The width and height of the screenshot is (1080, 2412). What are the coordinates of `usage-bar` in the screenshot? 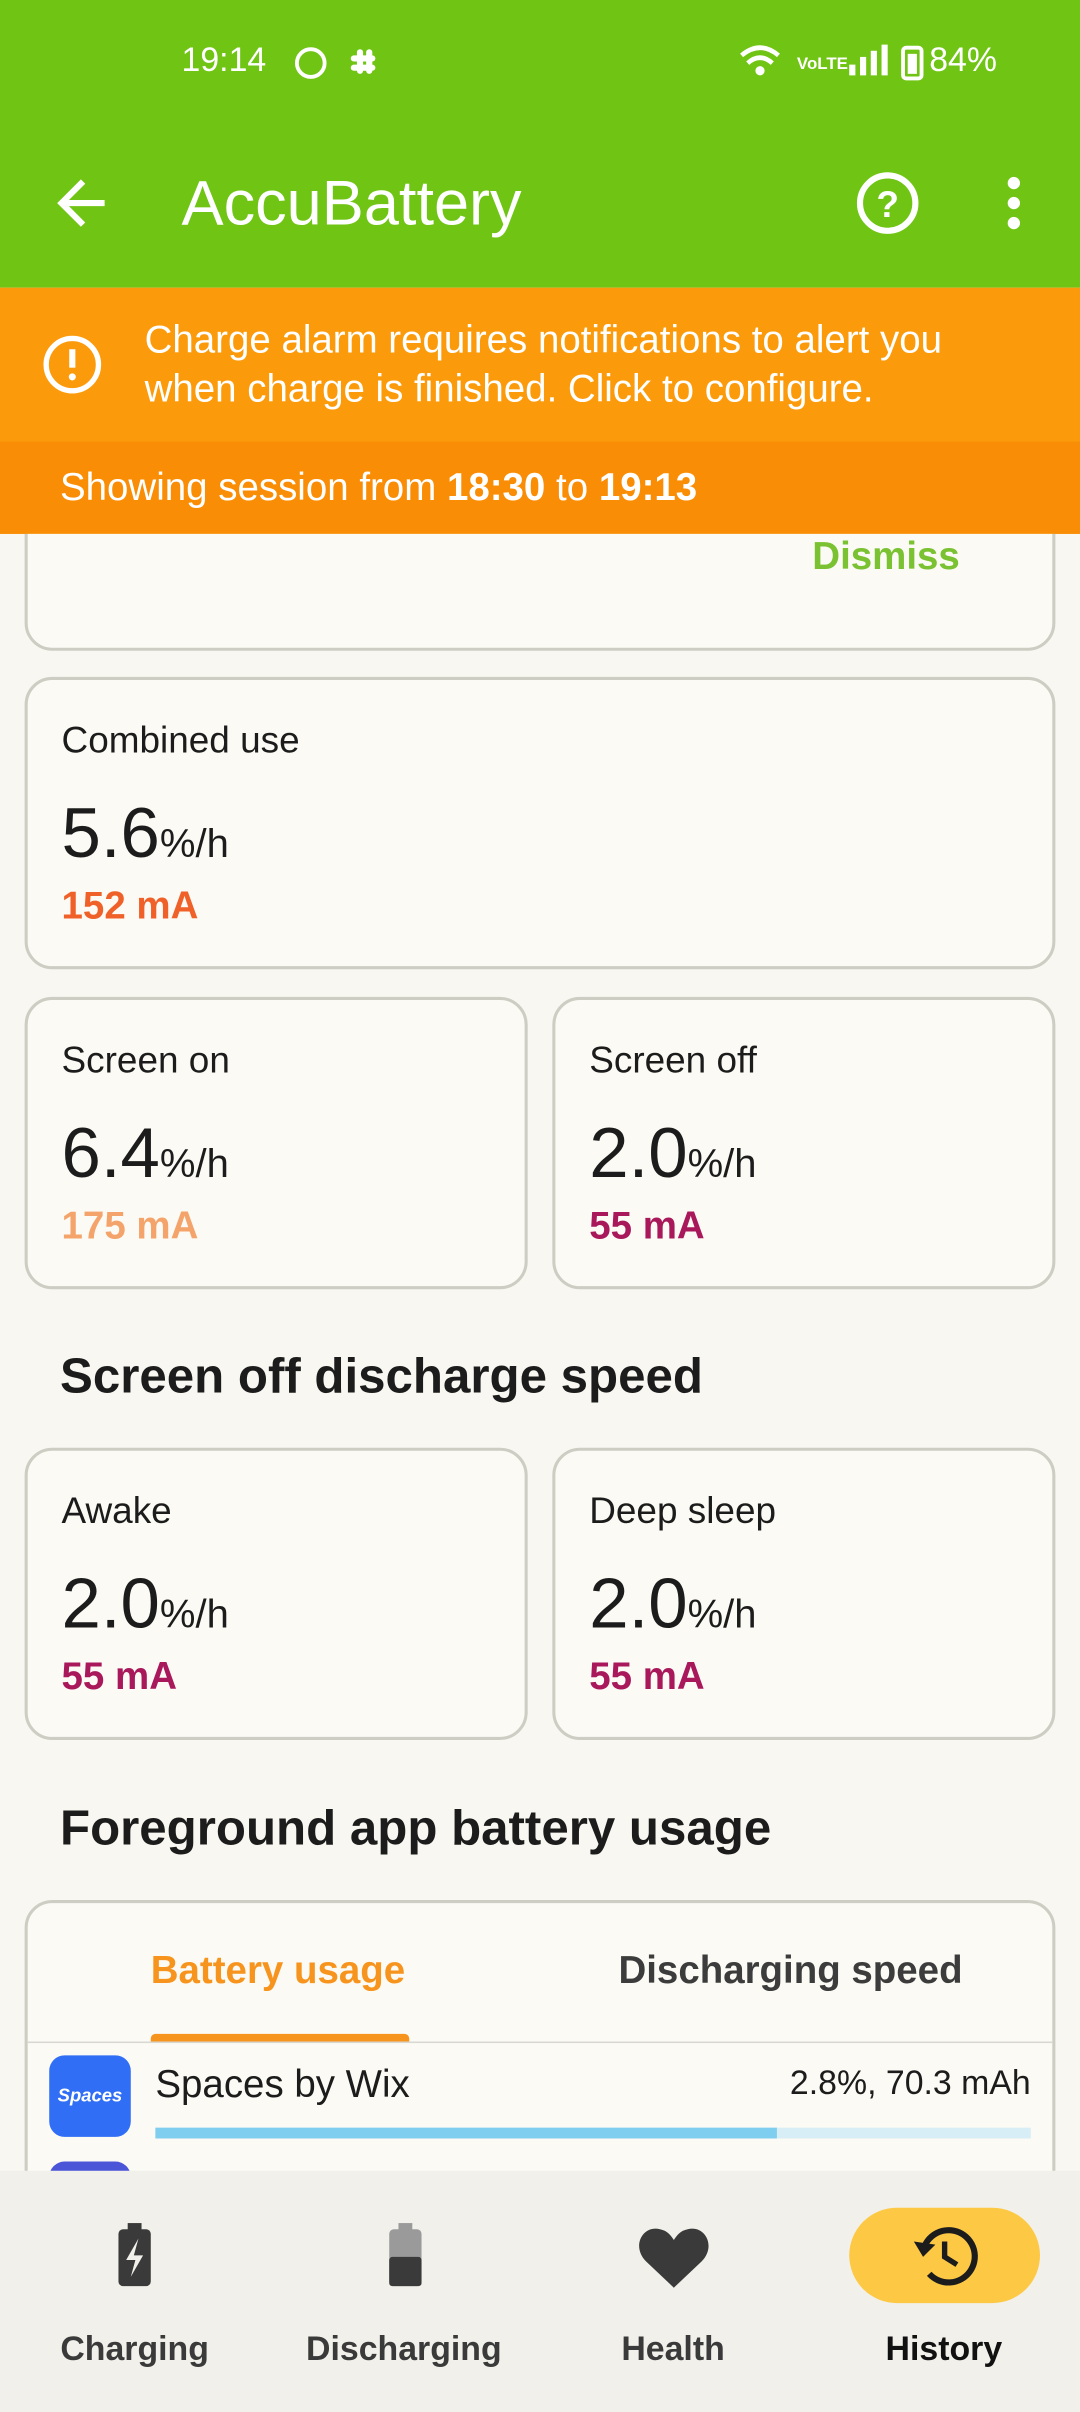 It's located at (466, 2133).